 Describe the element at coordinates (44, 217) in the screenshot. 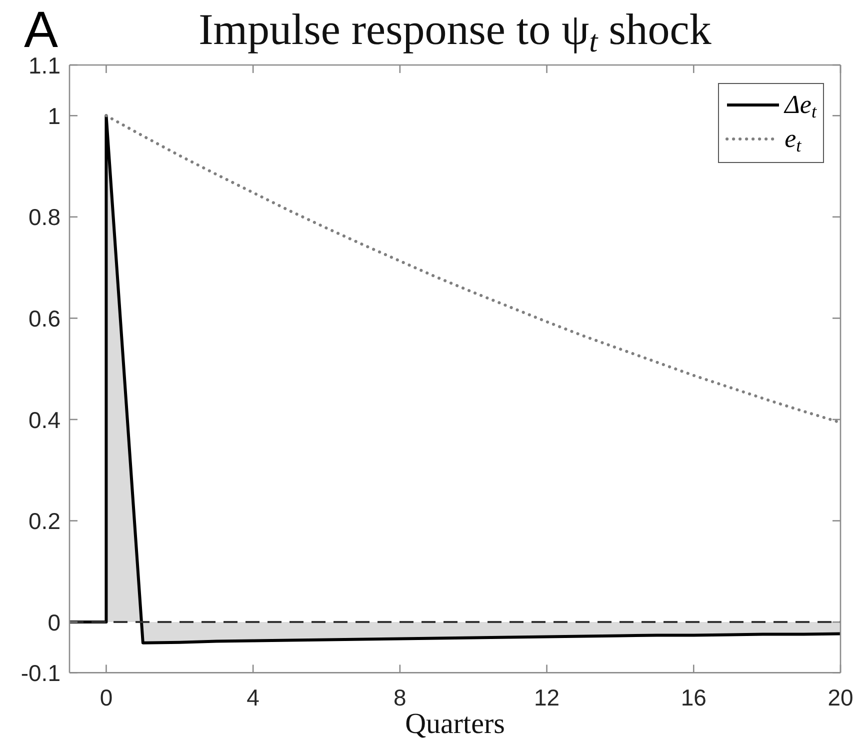

I see `y-tick-label: 0.8` at that location.